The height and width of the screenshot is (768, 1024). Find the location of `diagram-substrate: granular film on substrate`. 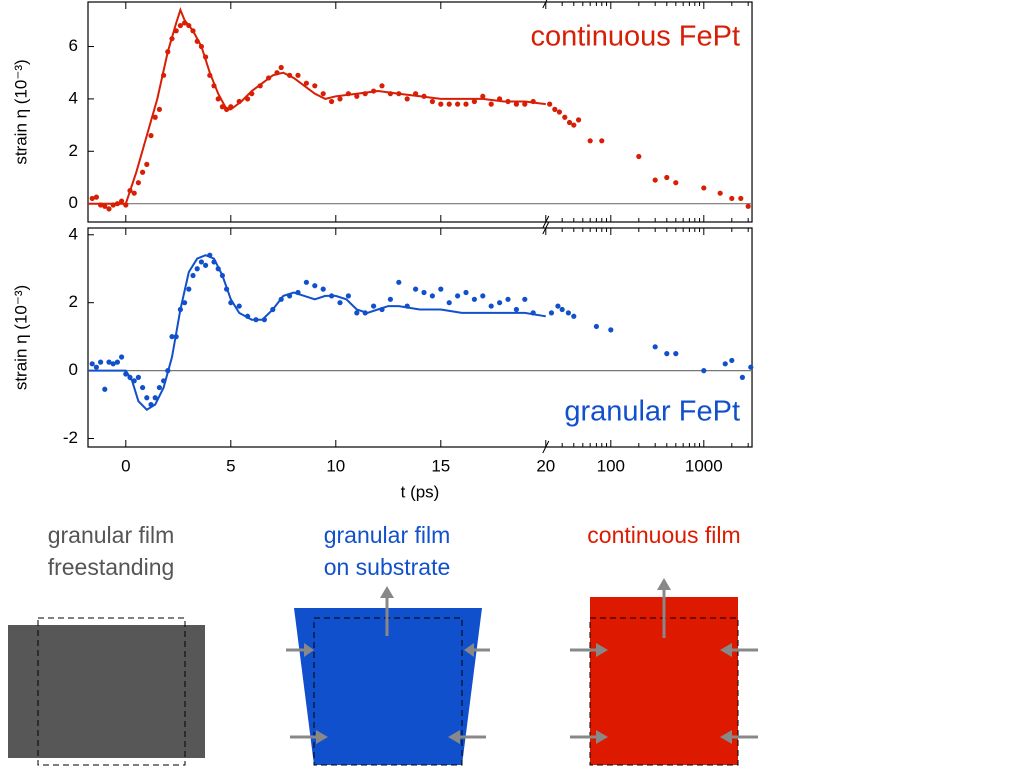

diagram-substrate: granular film on substrate is located at coordinates (388, 644).